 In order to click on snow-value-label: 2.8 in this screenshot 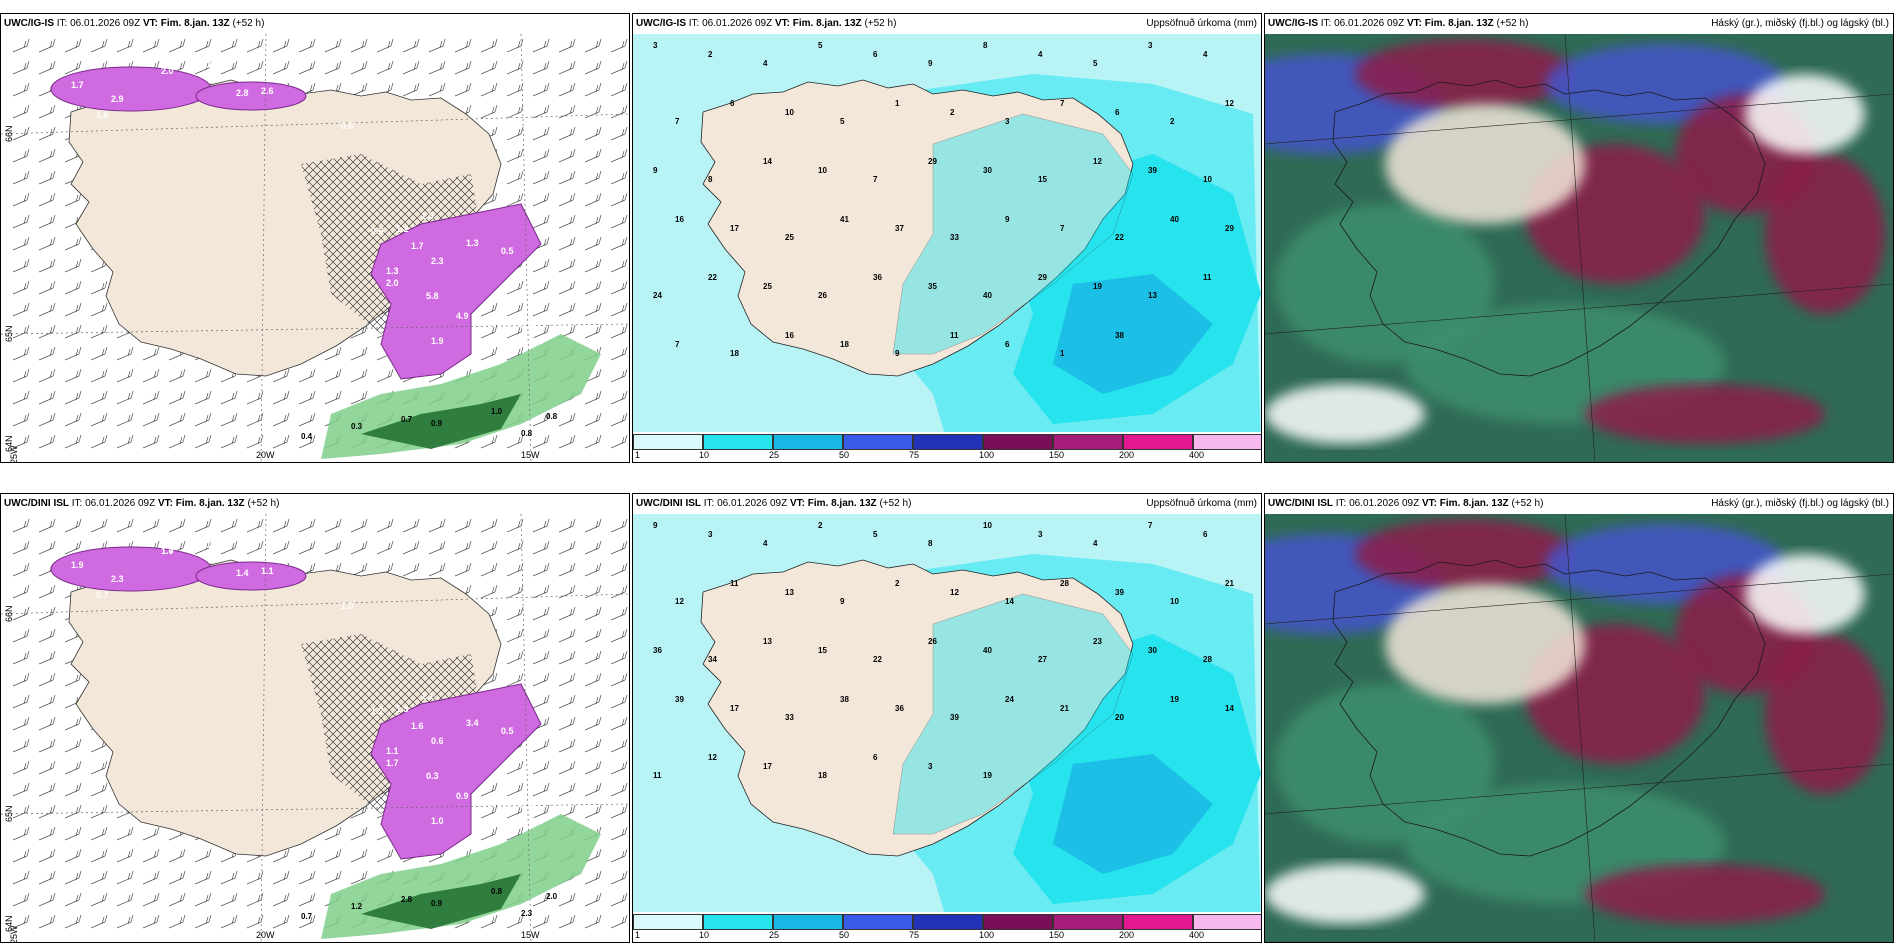, I will do `click(407, 899)`.